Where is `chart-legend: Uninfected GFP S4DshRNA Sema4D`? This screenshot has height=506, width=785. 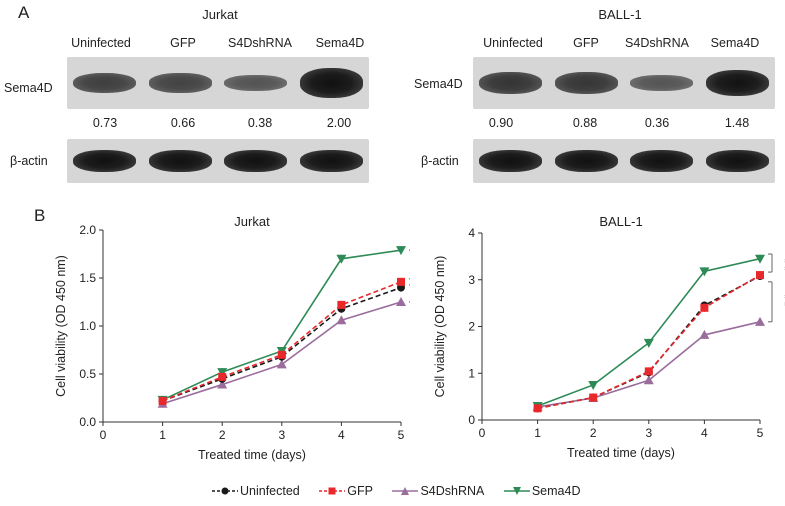 chart-legend: Uninfected GFP S4DshRNA Sema4D is located at coordinates (450, 492).